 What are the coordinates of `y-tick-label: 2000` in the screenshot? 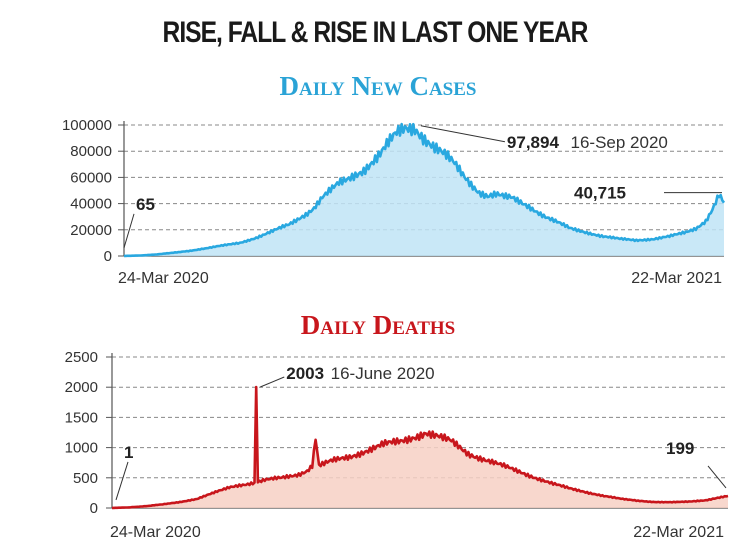 It's located at (81, 387).